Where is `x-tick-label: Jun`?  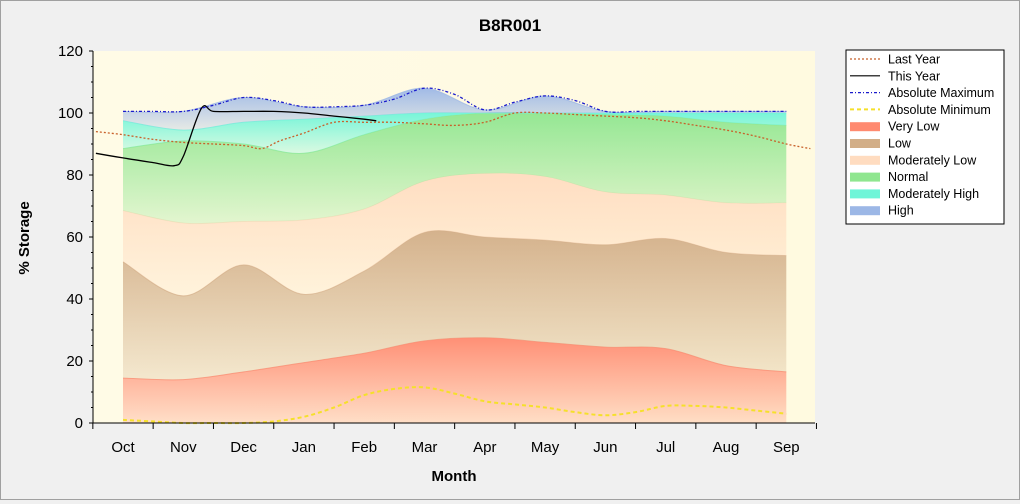 x-tick-label: Jun is located at coordinates (605, 447).